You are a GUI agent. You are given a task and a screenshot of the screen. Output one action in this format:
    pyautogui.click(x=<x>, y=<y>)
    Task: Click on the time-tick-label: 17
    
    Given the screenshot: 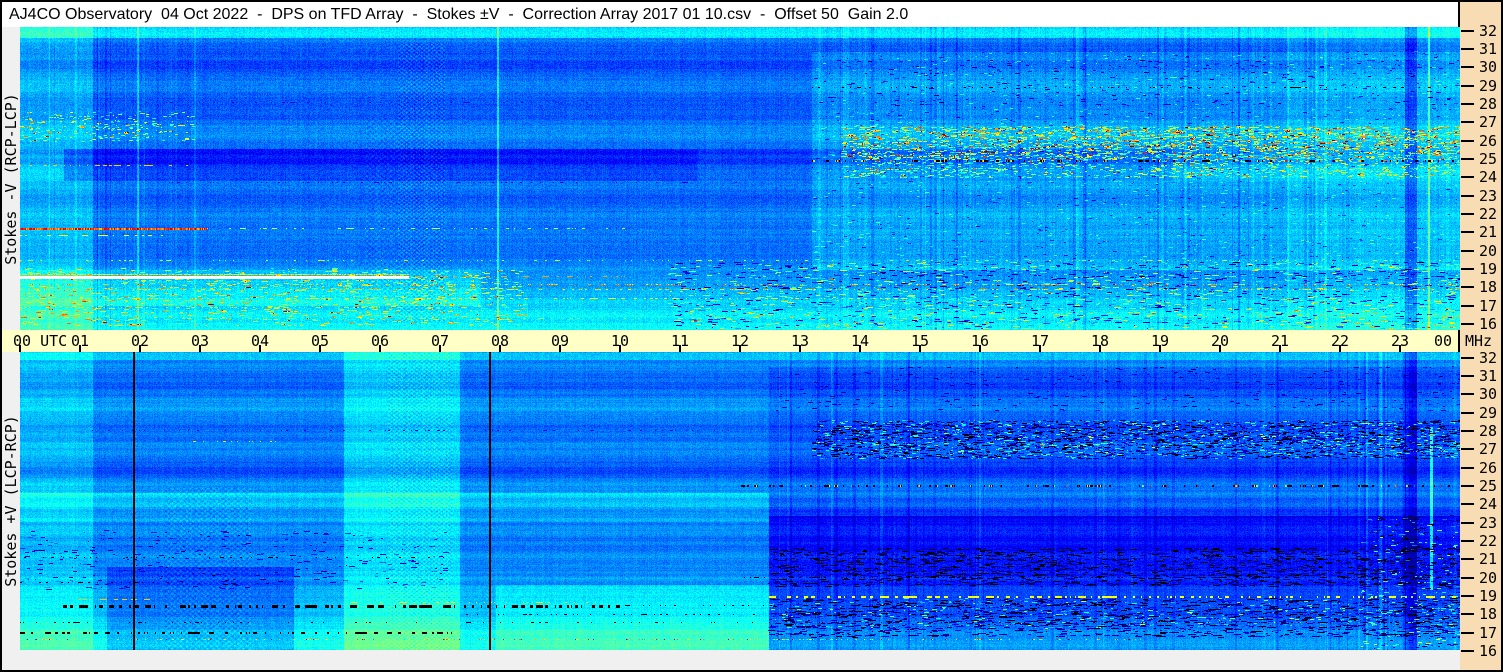 What is the action you would take?
    pyautogui.click(x=1040, y=341)
    